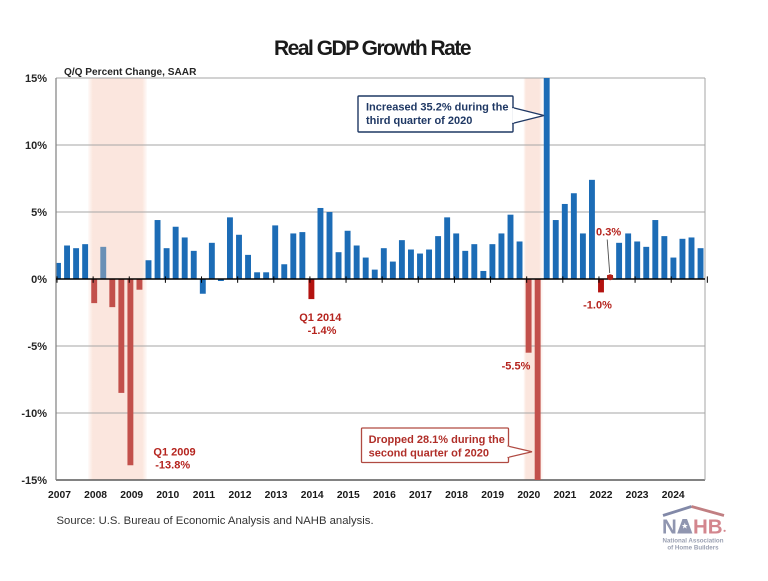 This screenshot has width=768, height=581. Describe the element at coordinates (516, 367) in the screenshot. I see `svg-text: -5.5%` at that location.